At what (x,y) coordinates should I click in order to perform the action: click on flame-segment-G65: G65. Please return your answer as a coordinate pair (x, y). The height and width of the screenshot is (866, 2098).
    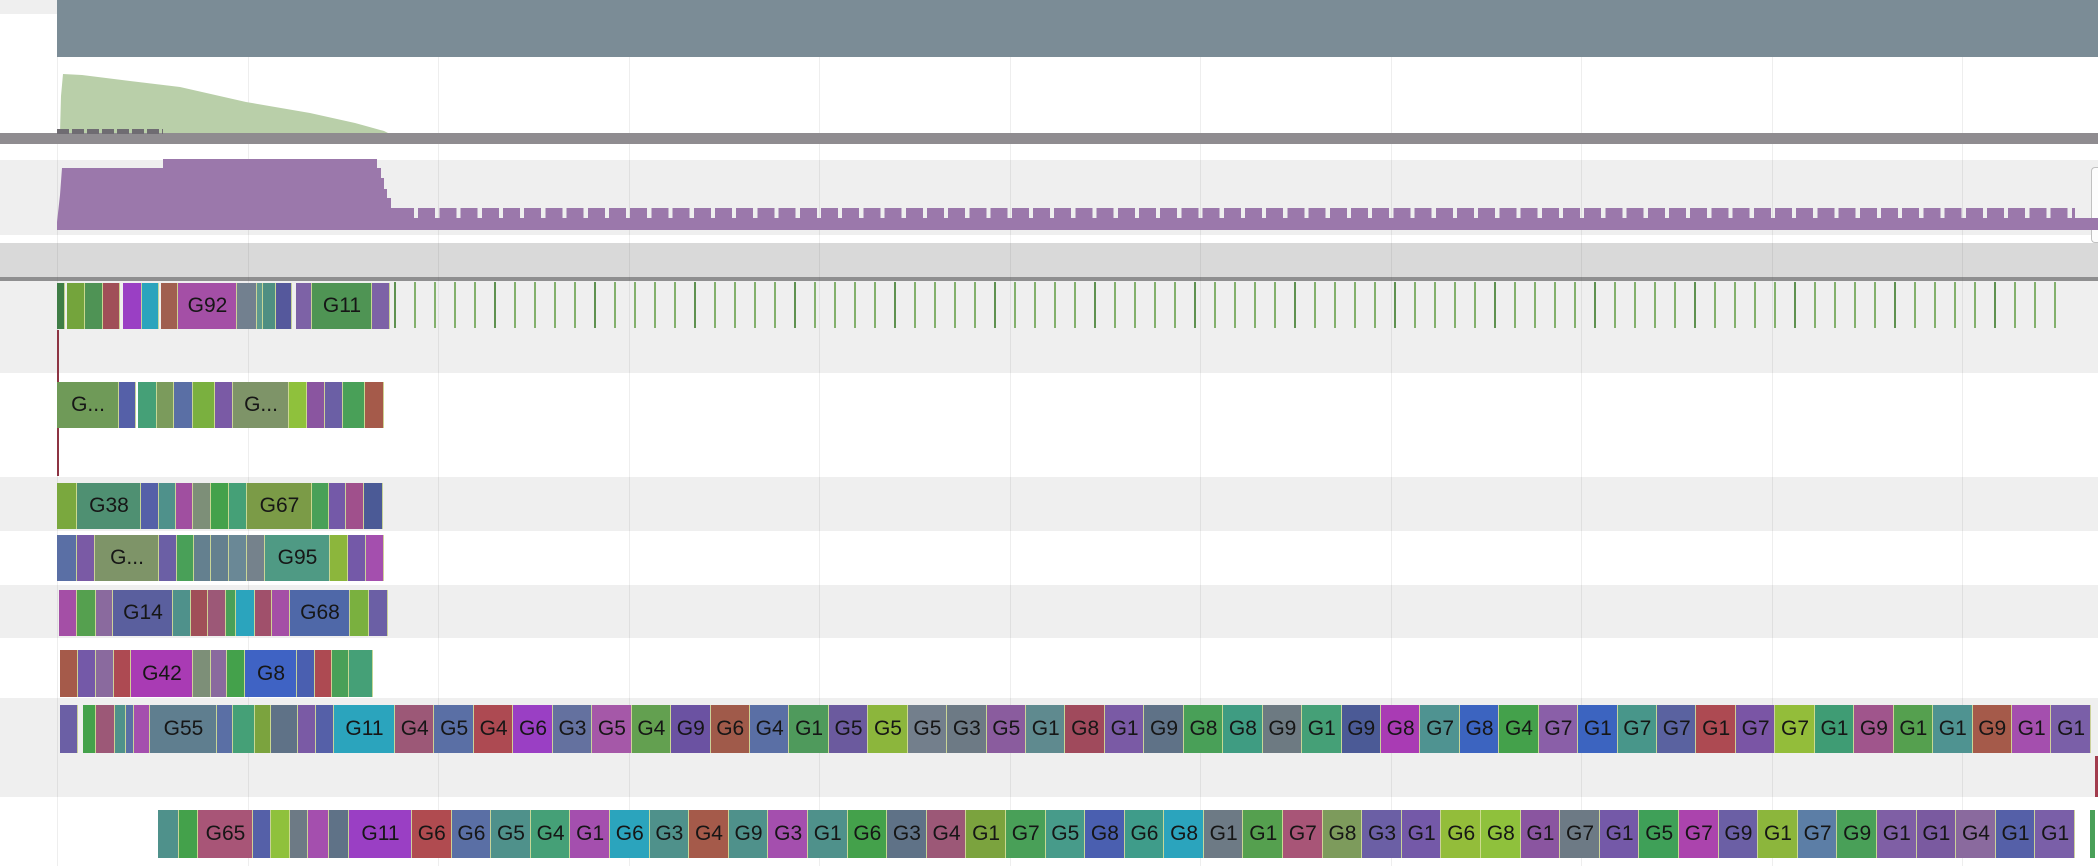
    Looking at the image, I should click on (225, 834).